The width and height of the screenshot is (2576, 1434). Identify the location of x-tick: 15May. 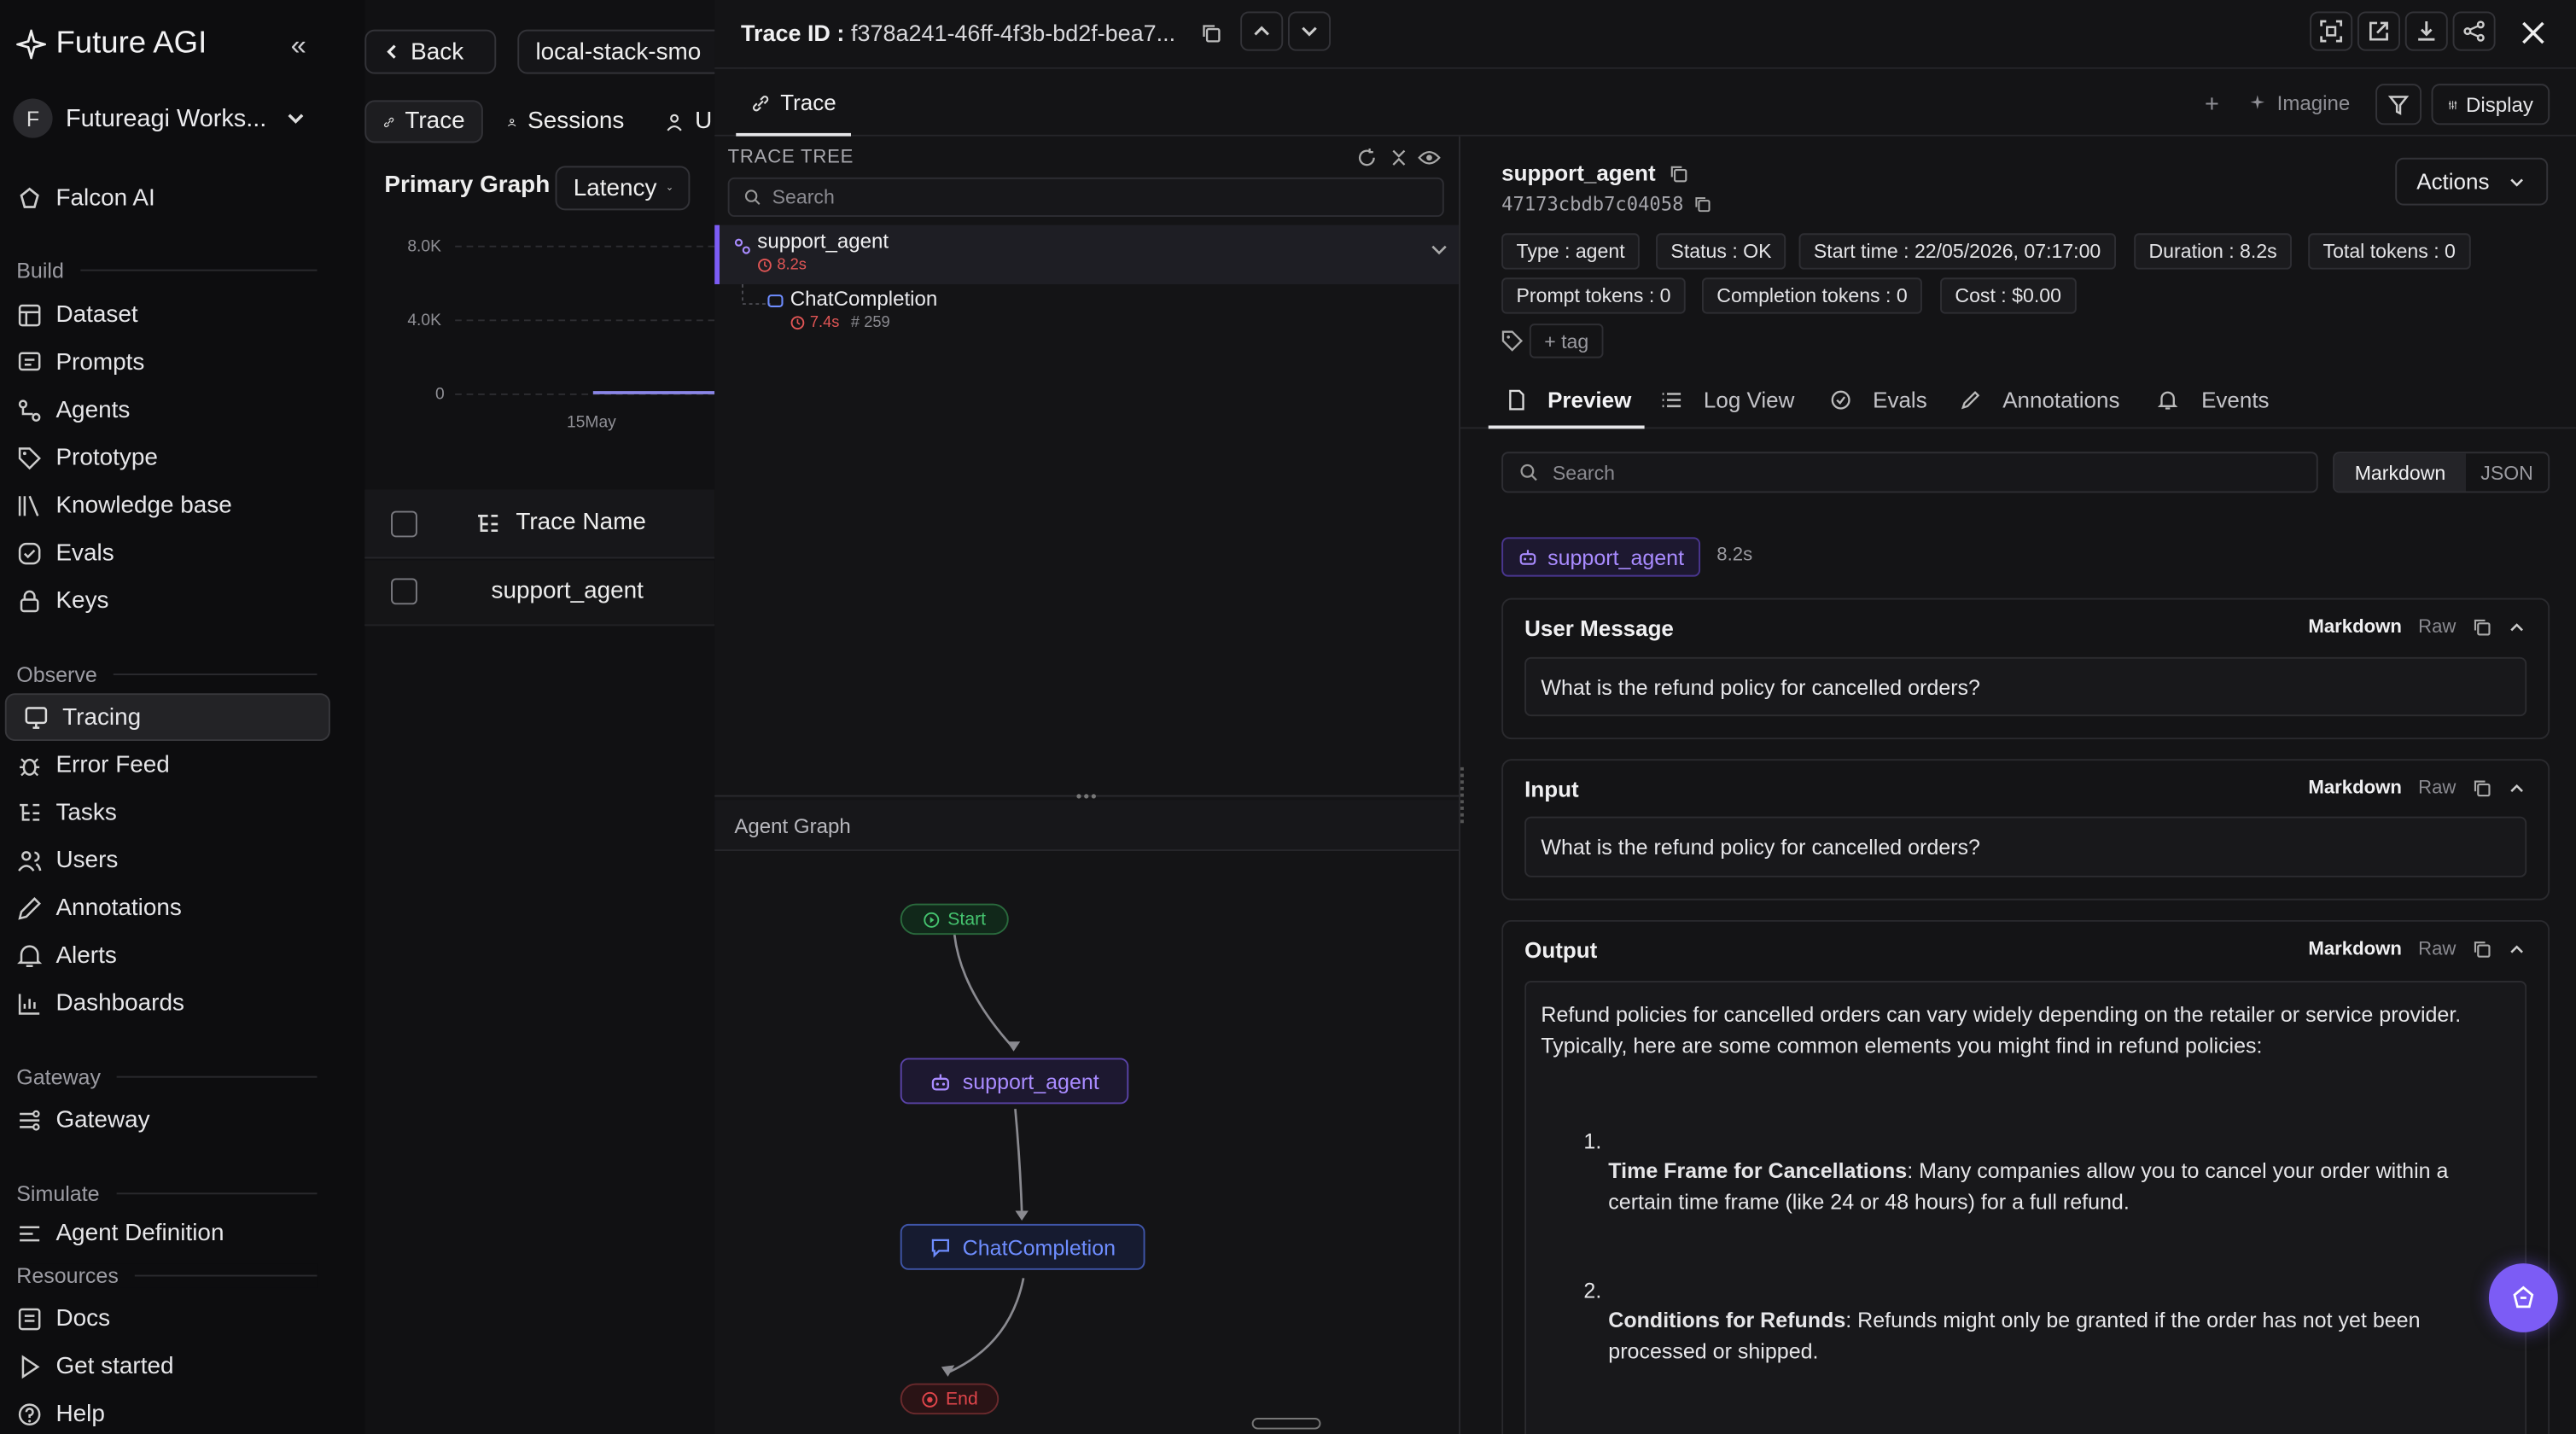
(591, 423).